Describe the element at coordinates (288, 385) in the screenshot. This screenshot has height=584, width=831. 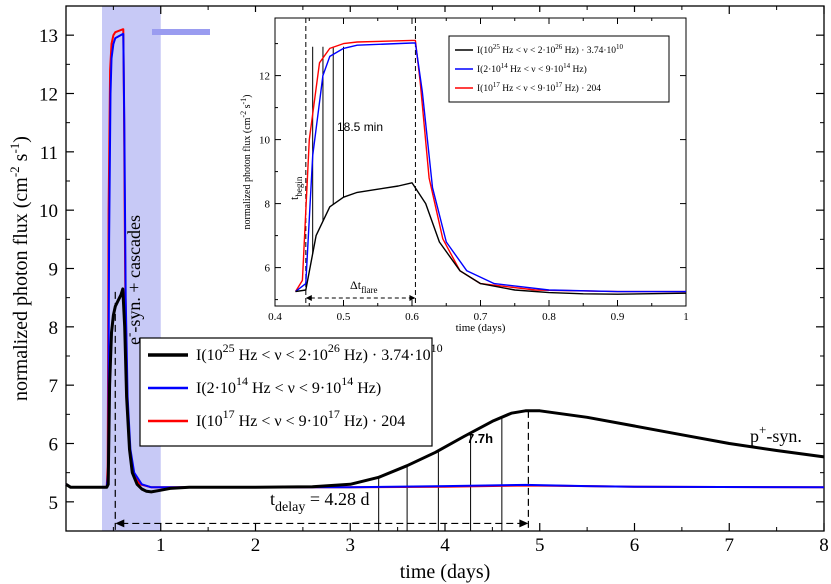
I see `legend-entry: I(2·1014 Hz < ν < 9·1014 Hz)` at that location.